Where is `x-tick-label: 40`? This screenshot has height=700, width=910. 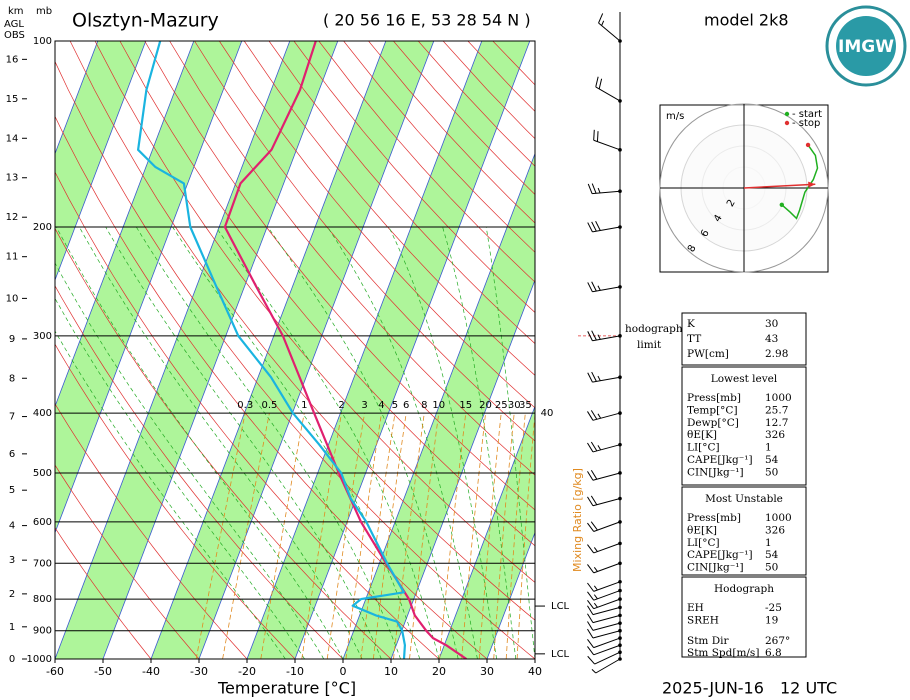 x-tick-label: 40 is located at coordinates (535, 671).